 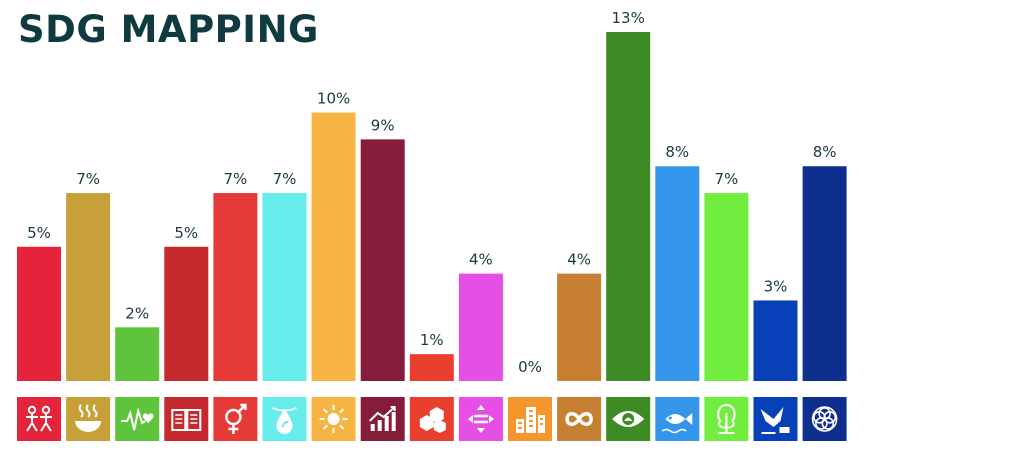 What do you see at coordinates (333, 99) in the screenshot?
I see `value-label: 10%` at bounding box center [333, 99].